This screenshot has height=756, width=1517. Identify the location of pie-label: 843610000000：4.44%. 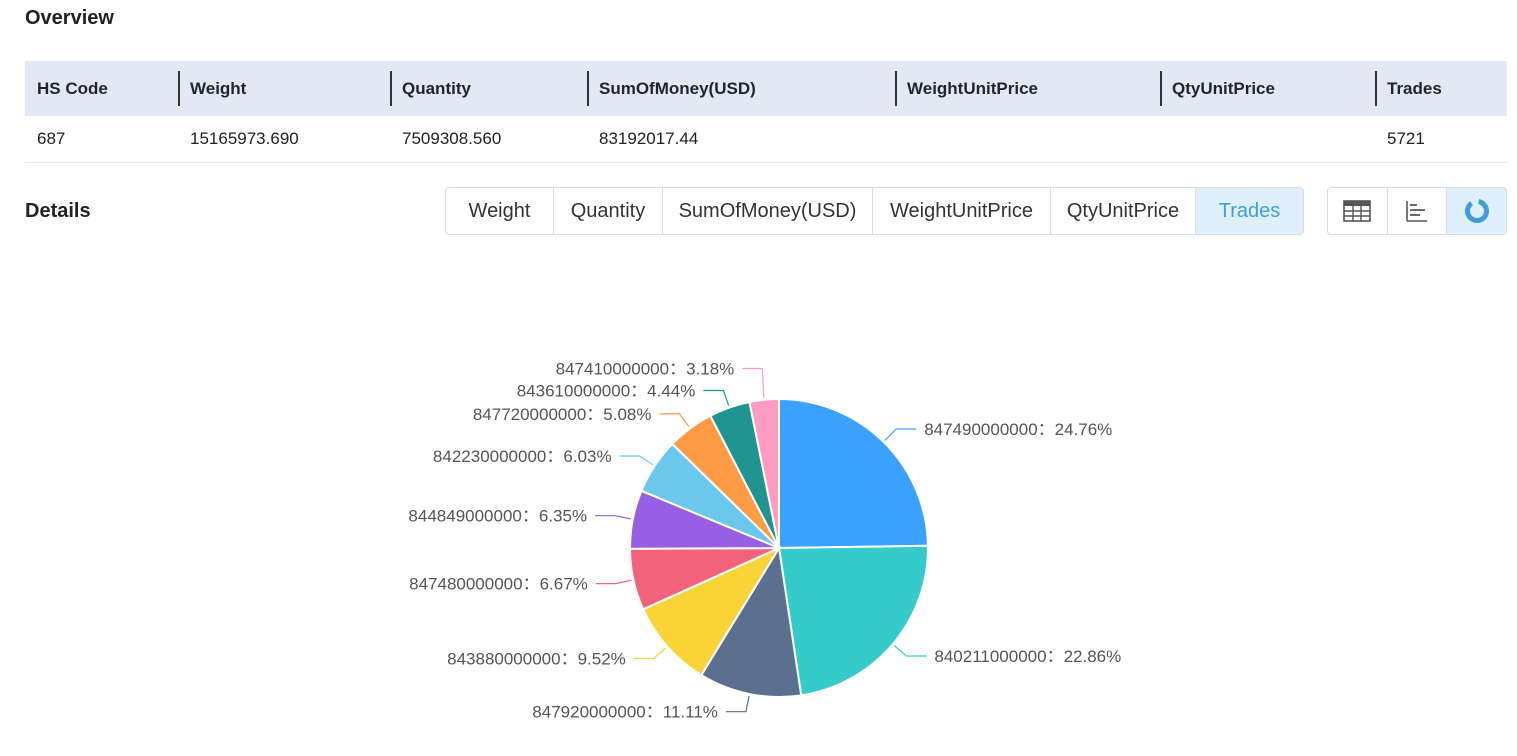
(606, 391).